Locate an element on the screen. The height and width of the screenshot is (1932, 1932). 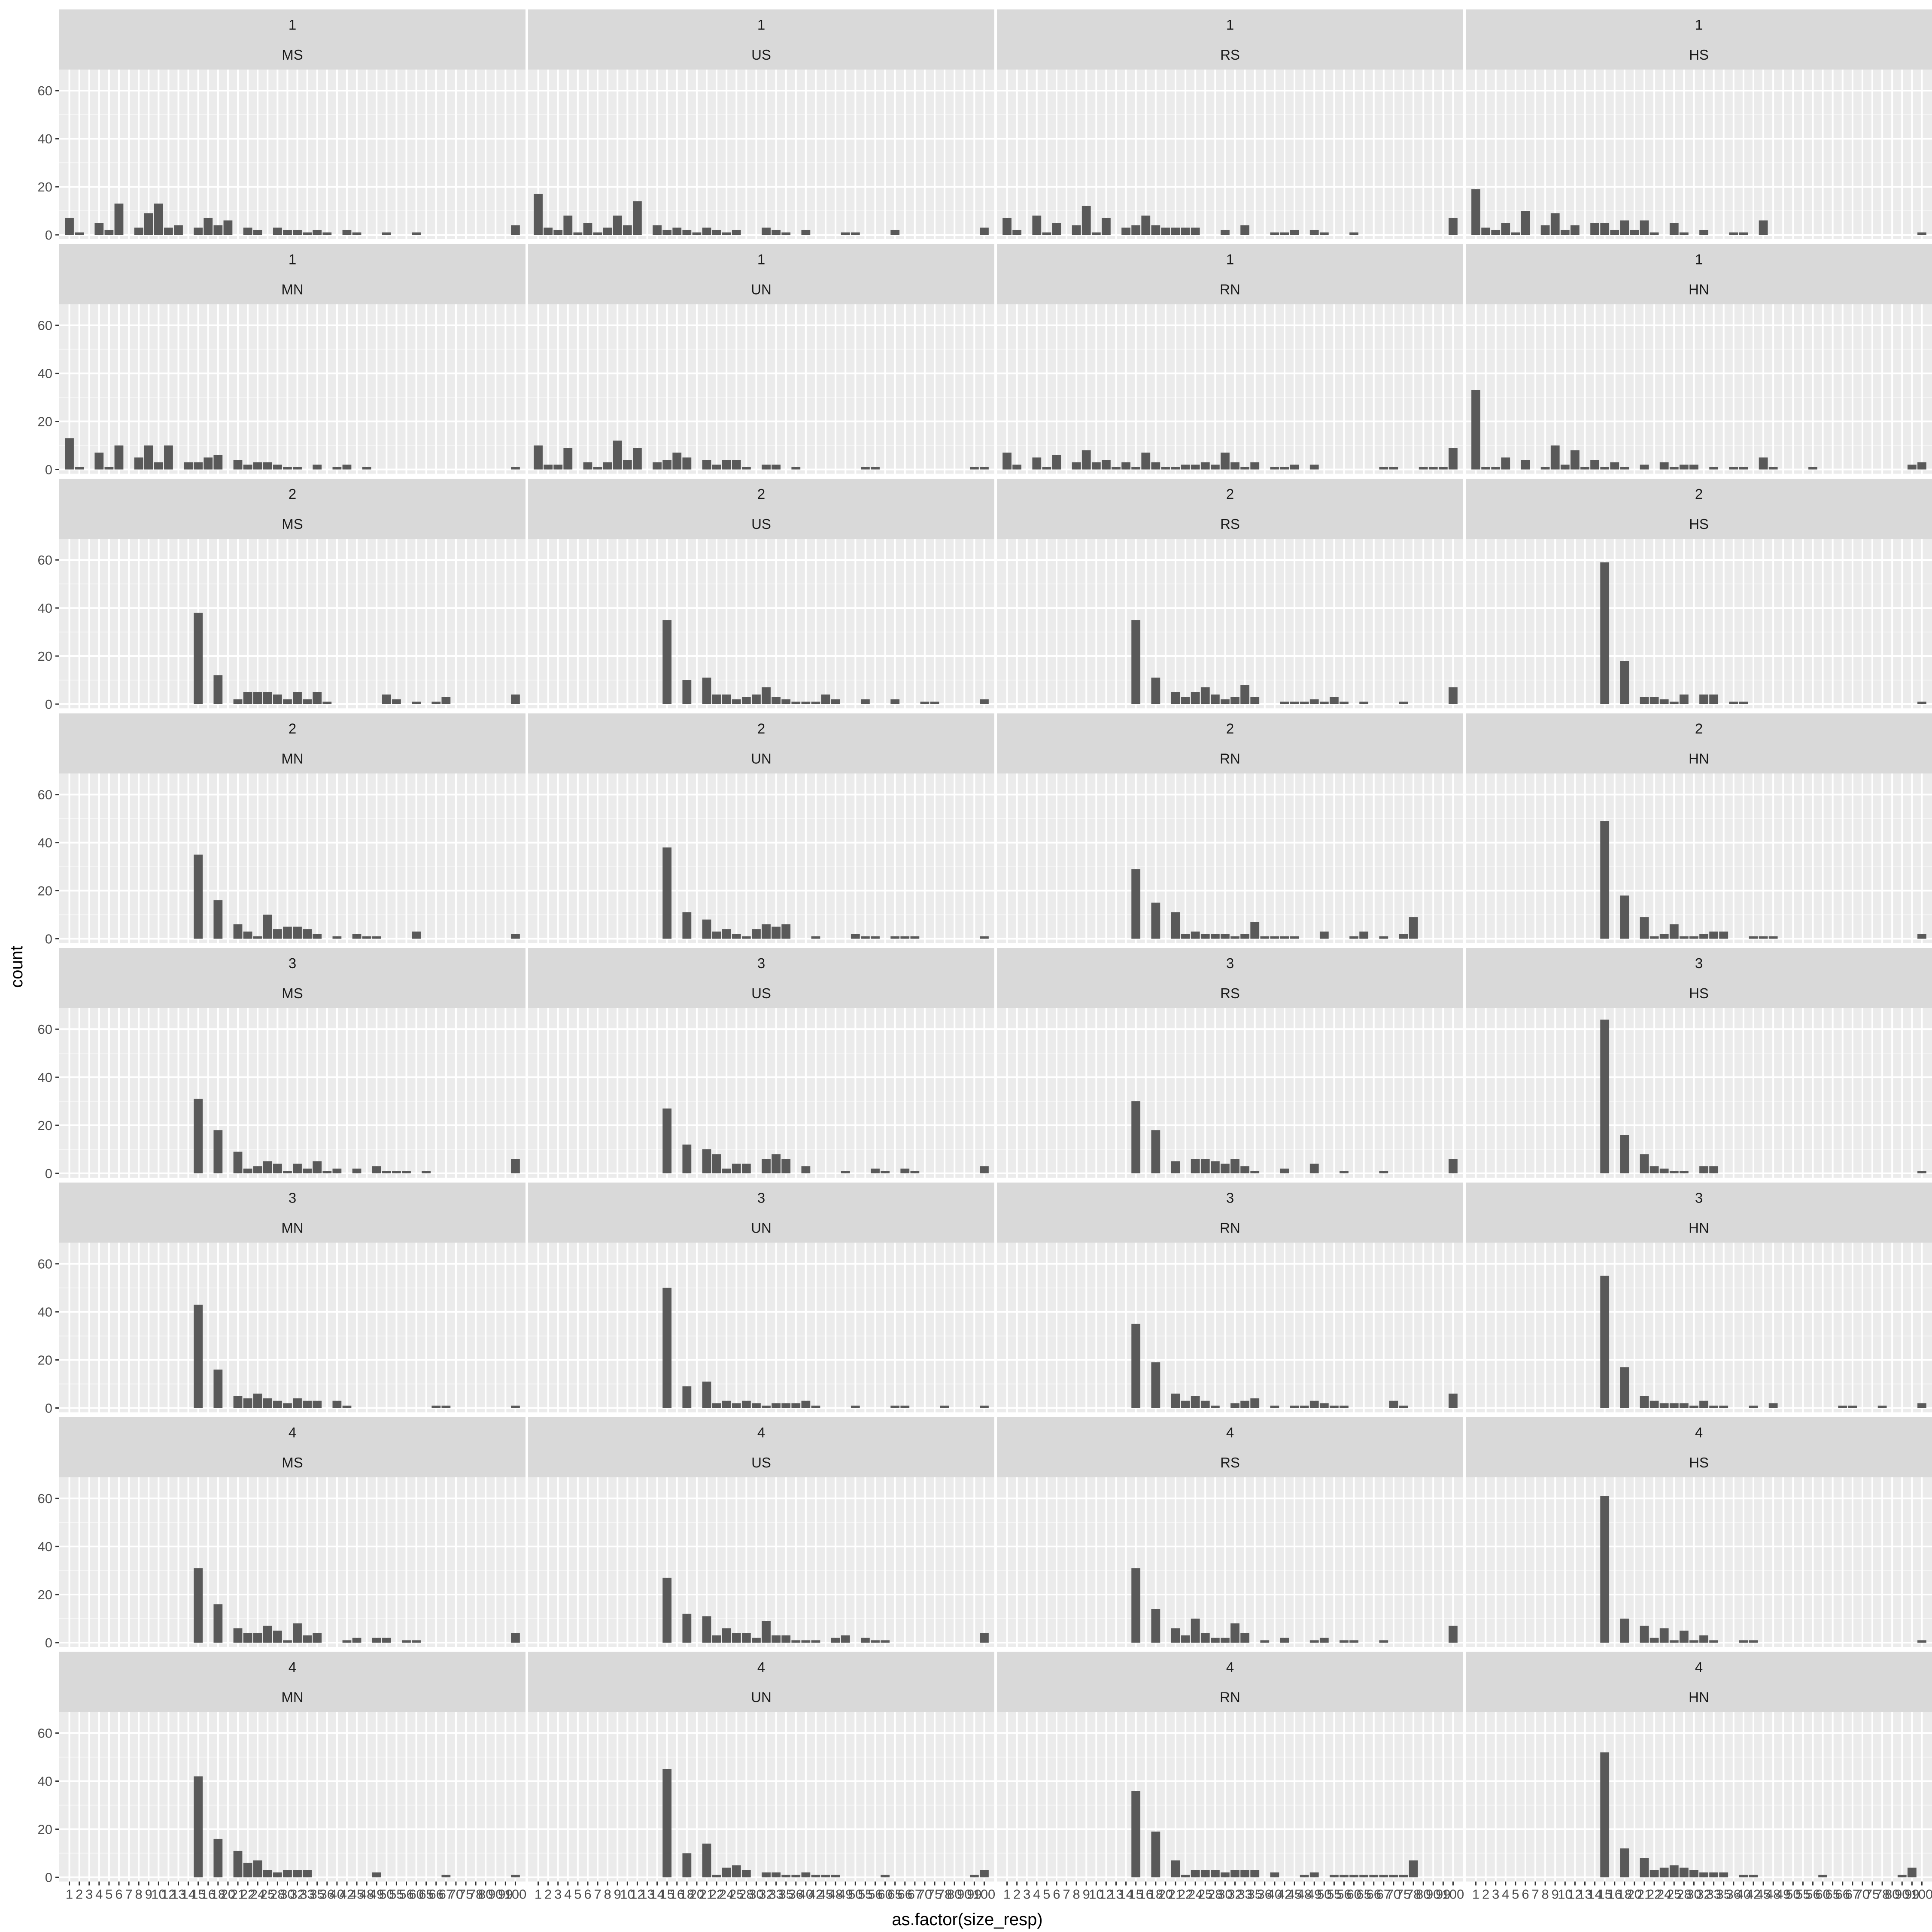
facet-panel: 2 US is located at coordinates (761, 594).